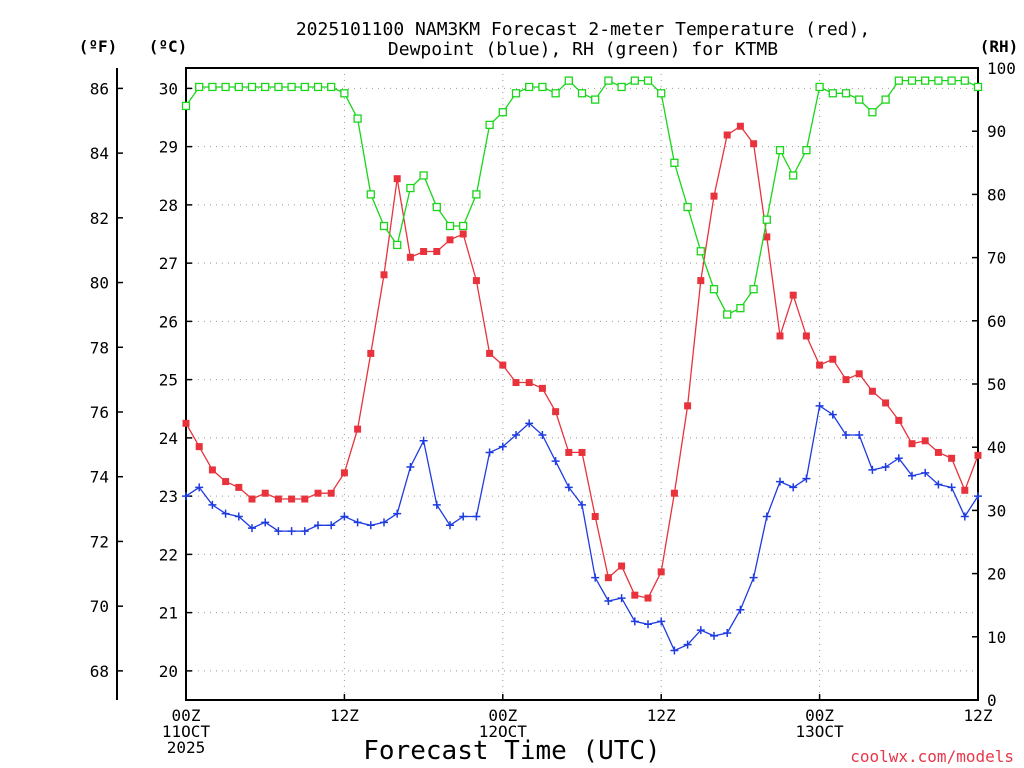 This screenshot has width=1024, height=768. What do you see at coordinates (168, 321) in the screenshot?
I see `celsius-tick-label-26: 26` at bounding box center [168, 321].